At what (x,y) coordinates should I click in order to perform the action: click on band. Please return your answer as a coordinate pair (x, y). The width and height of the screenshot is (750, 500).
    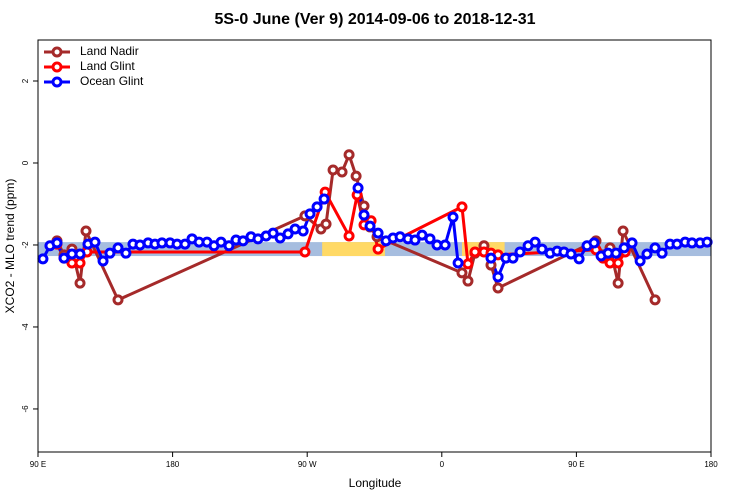
    Looking at the image, I should click on (353, 249).